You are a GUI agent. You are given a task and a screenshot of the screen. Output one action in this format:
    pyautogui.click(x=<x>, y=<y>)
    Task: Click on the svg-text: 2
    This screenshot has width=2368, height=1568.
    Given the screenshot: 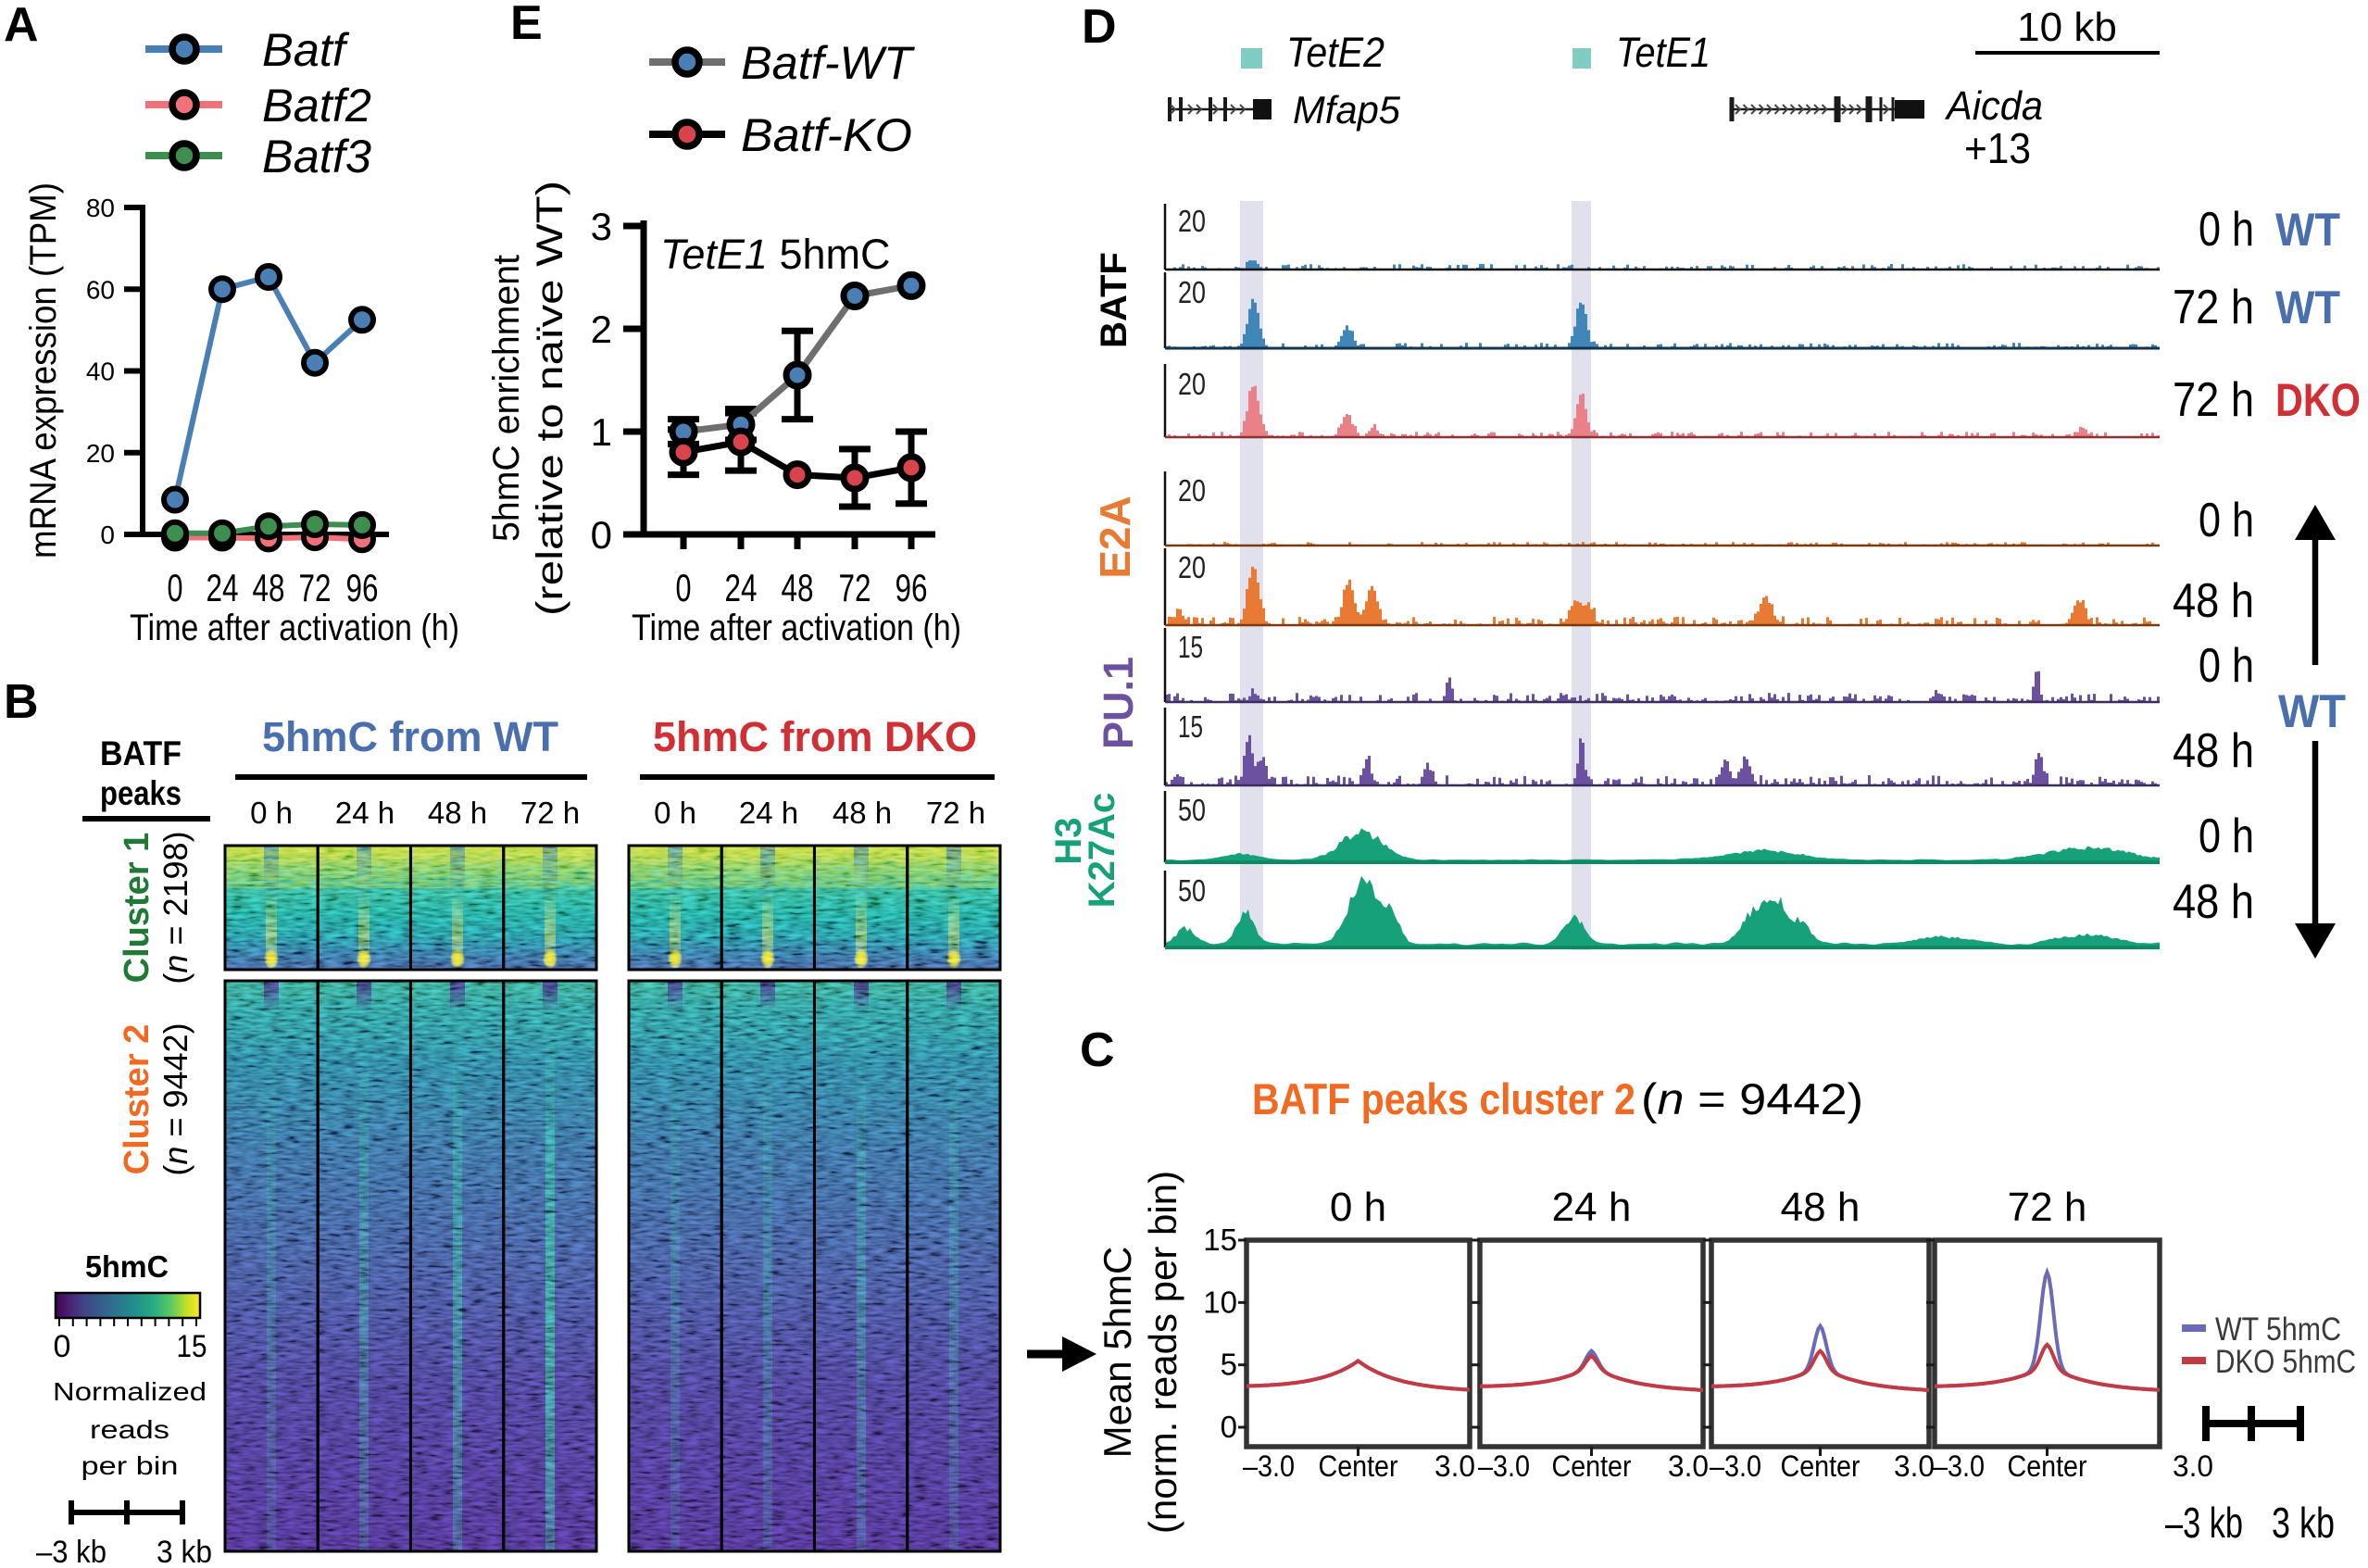 What is the action you would take?
    pyautogui.click(x=601, y=329)
    